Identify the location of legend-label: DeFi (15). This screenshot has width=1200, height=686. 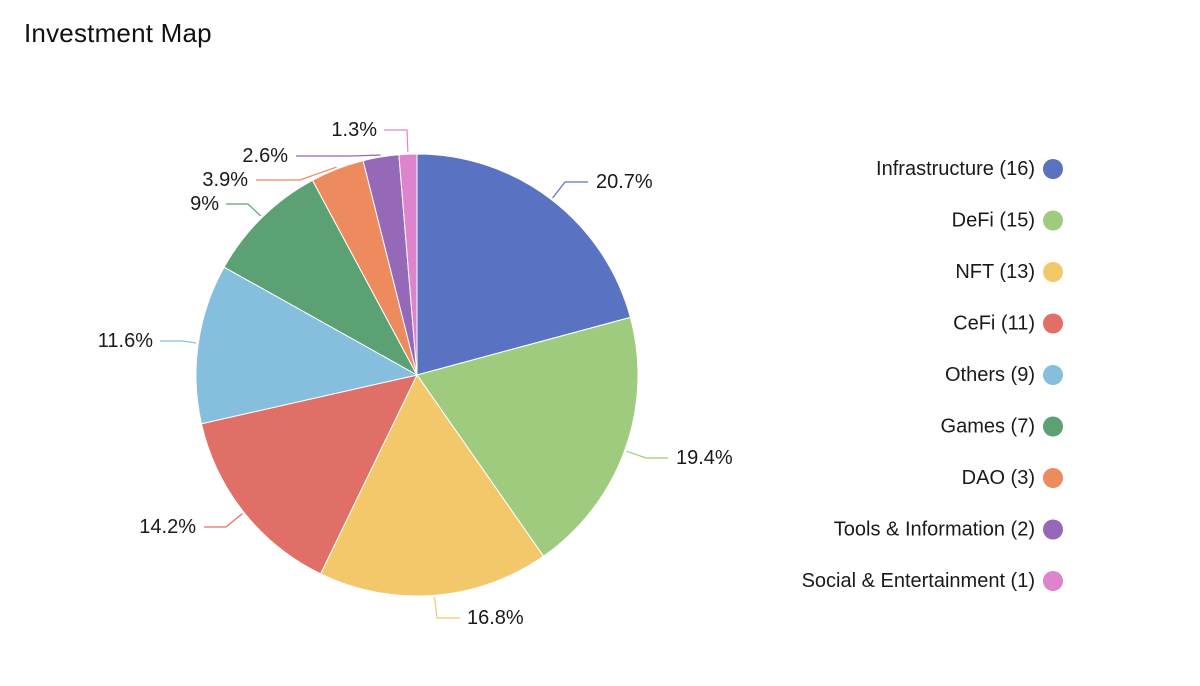
(993, 221).